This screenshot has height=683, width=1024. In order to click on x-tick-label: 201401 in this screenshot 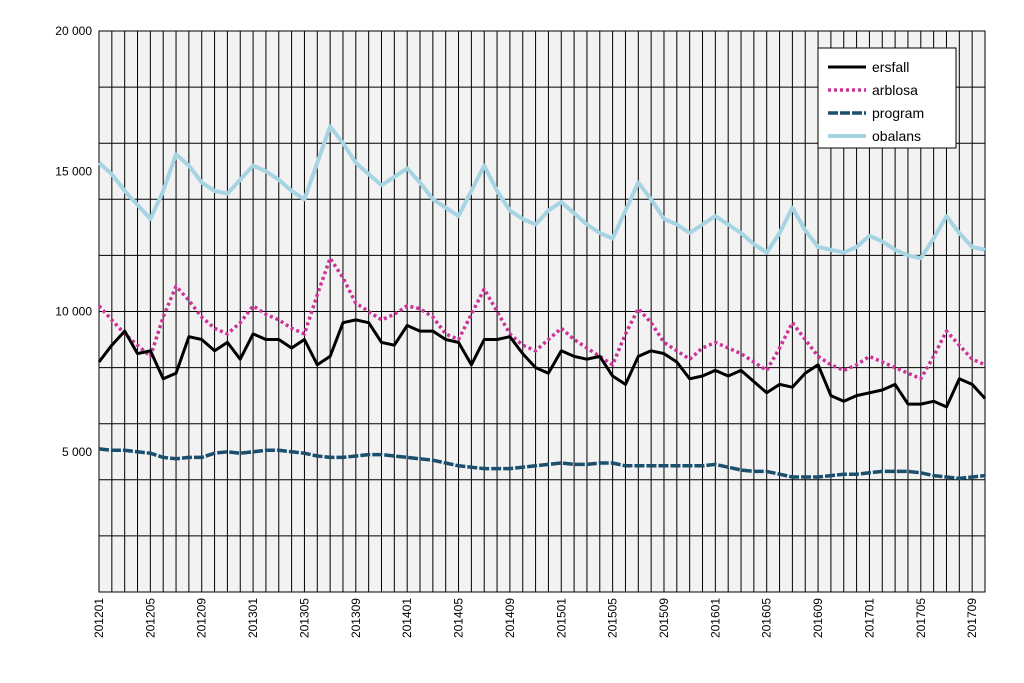, I will do `click(407, 618)`.